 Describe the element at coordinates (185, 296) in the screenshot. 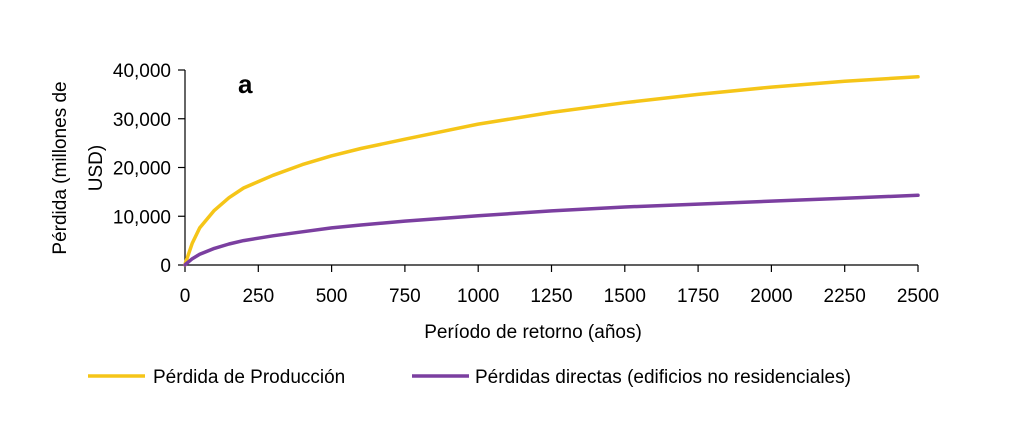

I see `x-tick-label: 0` at that location.